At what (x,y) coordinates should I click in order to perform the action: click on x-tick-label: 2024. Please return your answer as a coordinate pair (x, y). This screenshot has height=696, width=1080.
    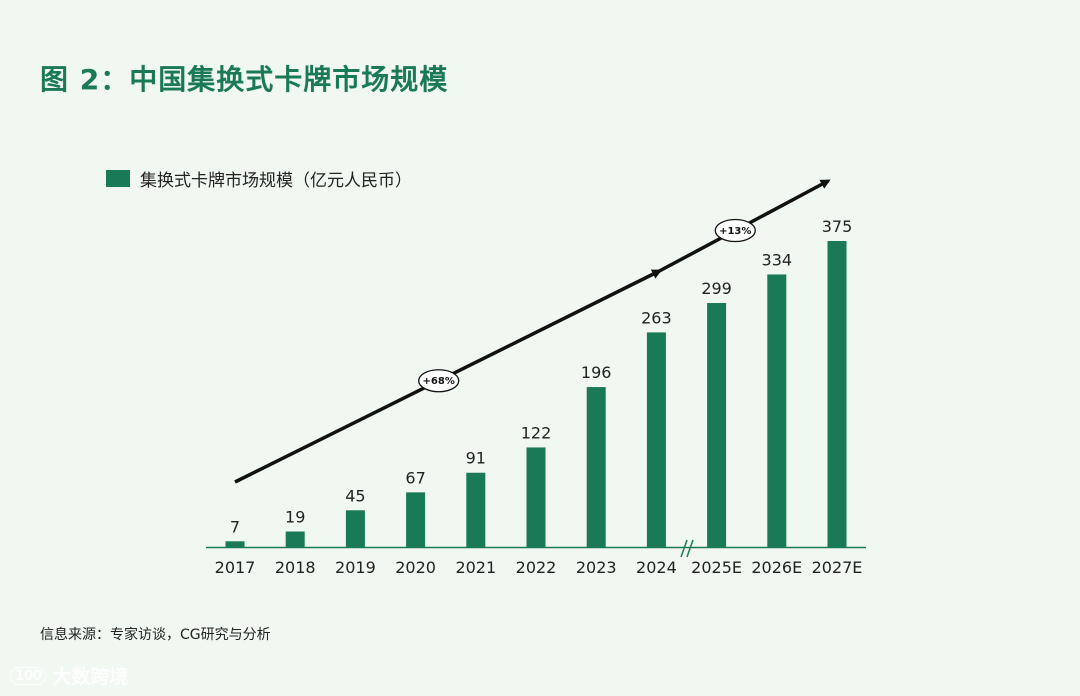
    Looking at the image, I should click on (656, 567).